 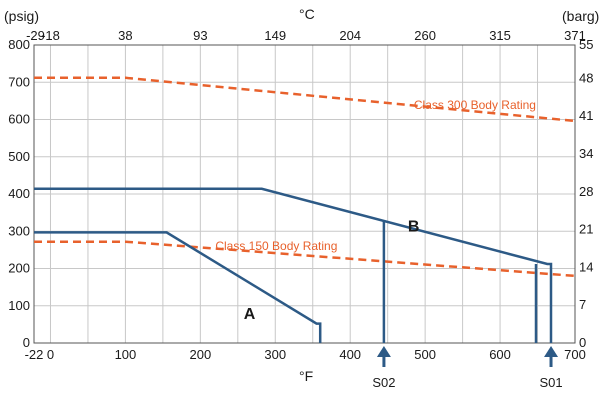 I want to click on x-bottom-tick-label: 400, so click(x=350, y=354).